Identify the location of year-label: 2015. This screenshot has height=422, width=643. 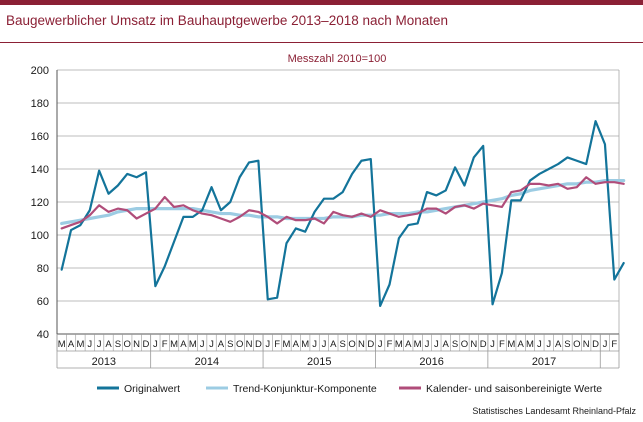
(319, 362).